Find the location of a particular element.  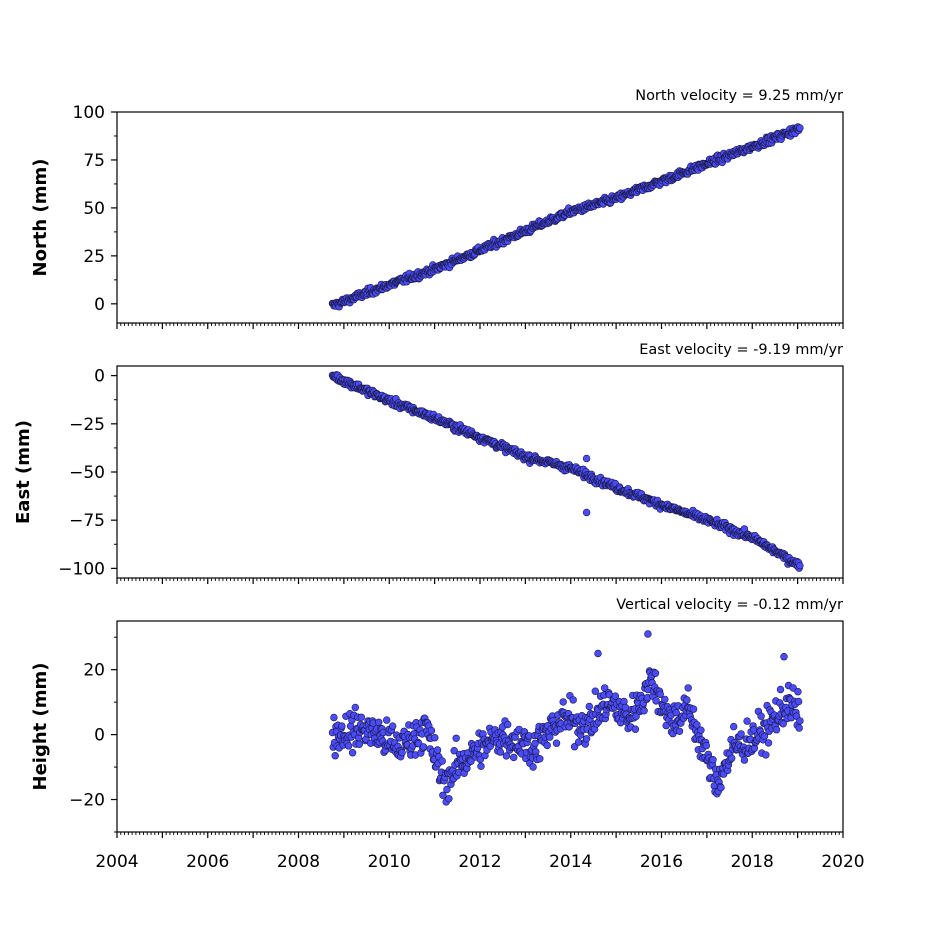

north-point is located at coordinates (800, 128).